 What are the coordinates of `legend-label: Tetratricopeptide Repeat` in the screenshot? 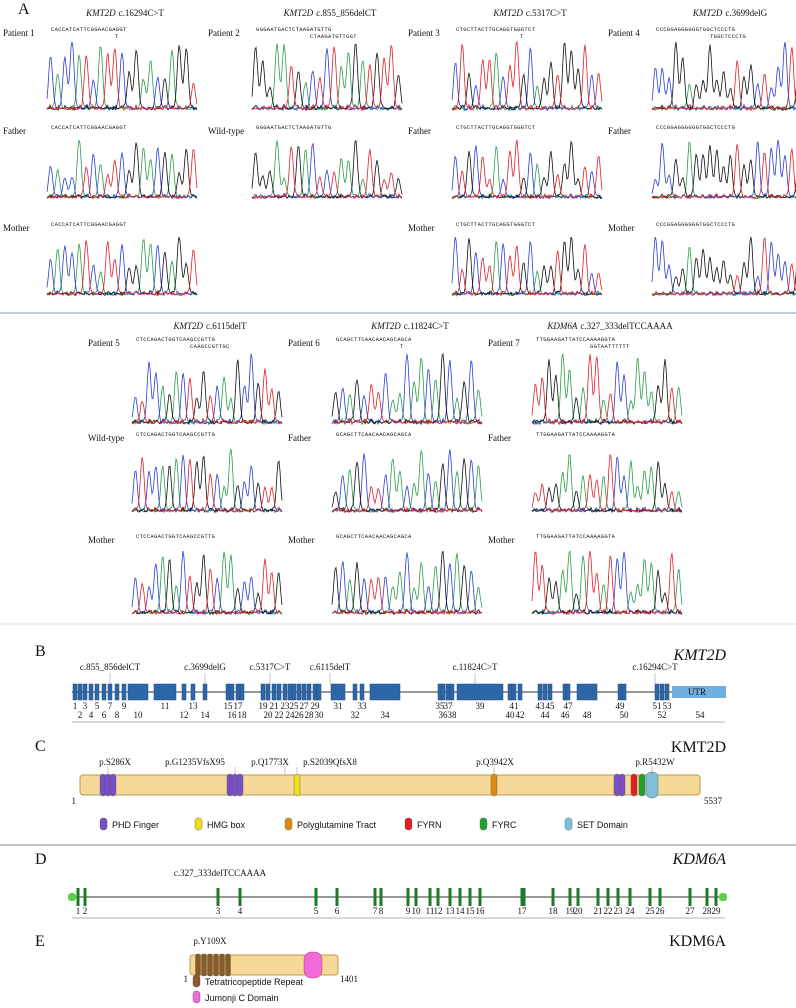 It's located at (254, 982).